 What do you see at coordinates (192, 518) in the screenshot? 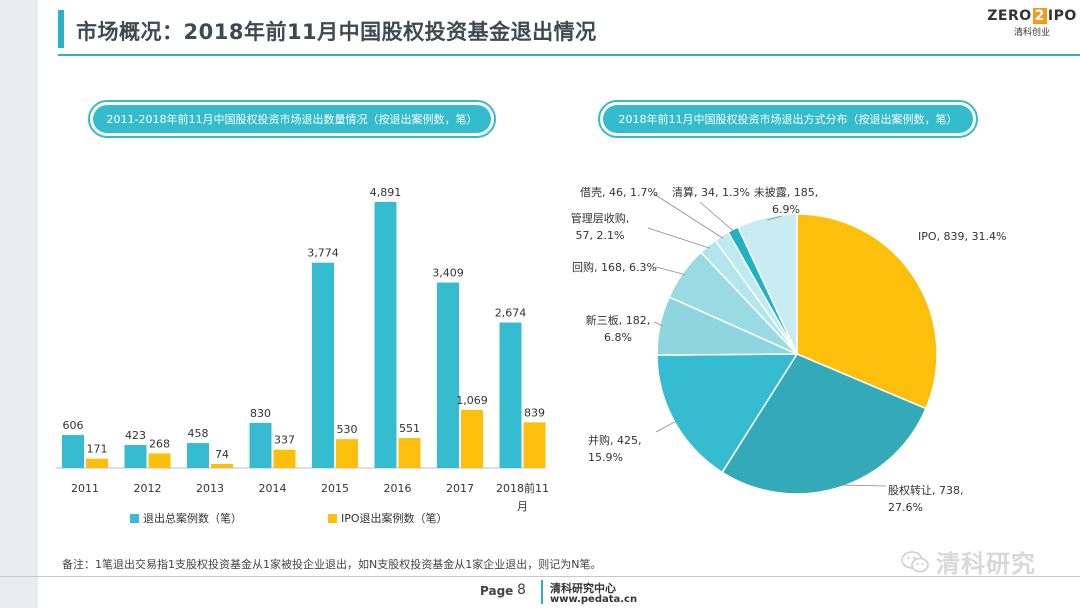
I see `legend-label-total: 退出总案例数（笔）` at bounding box center [192, 518].